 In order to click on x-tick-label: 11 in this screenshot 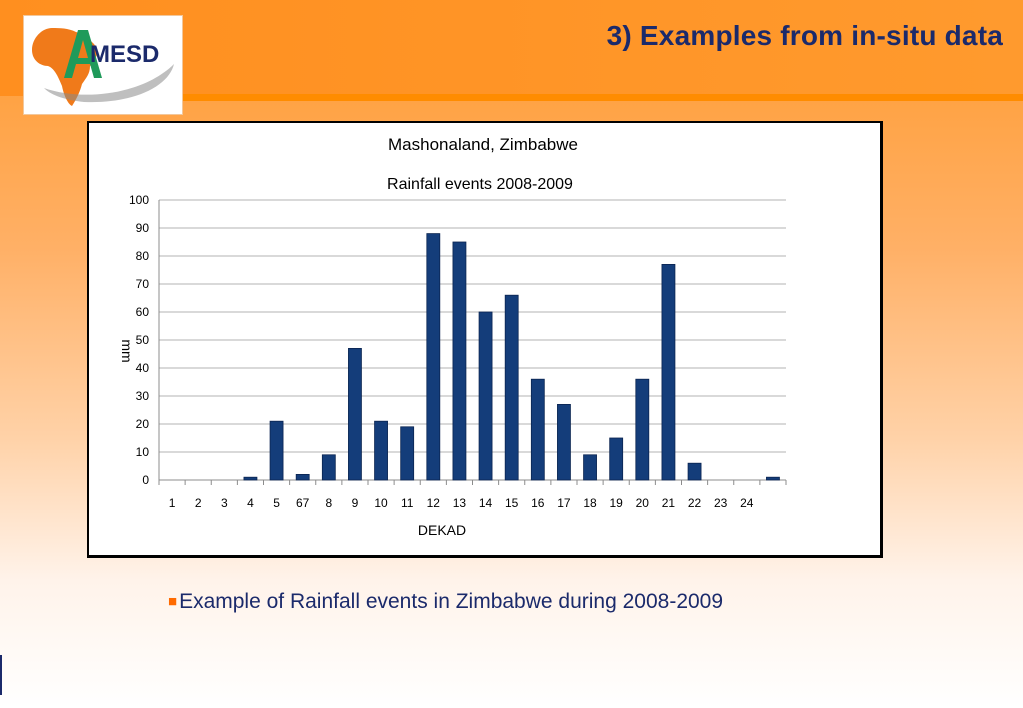, I will do `click(407, 503)`.